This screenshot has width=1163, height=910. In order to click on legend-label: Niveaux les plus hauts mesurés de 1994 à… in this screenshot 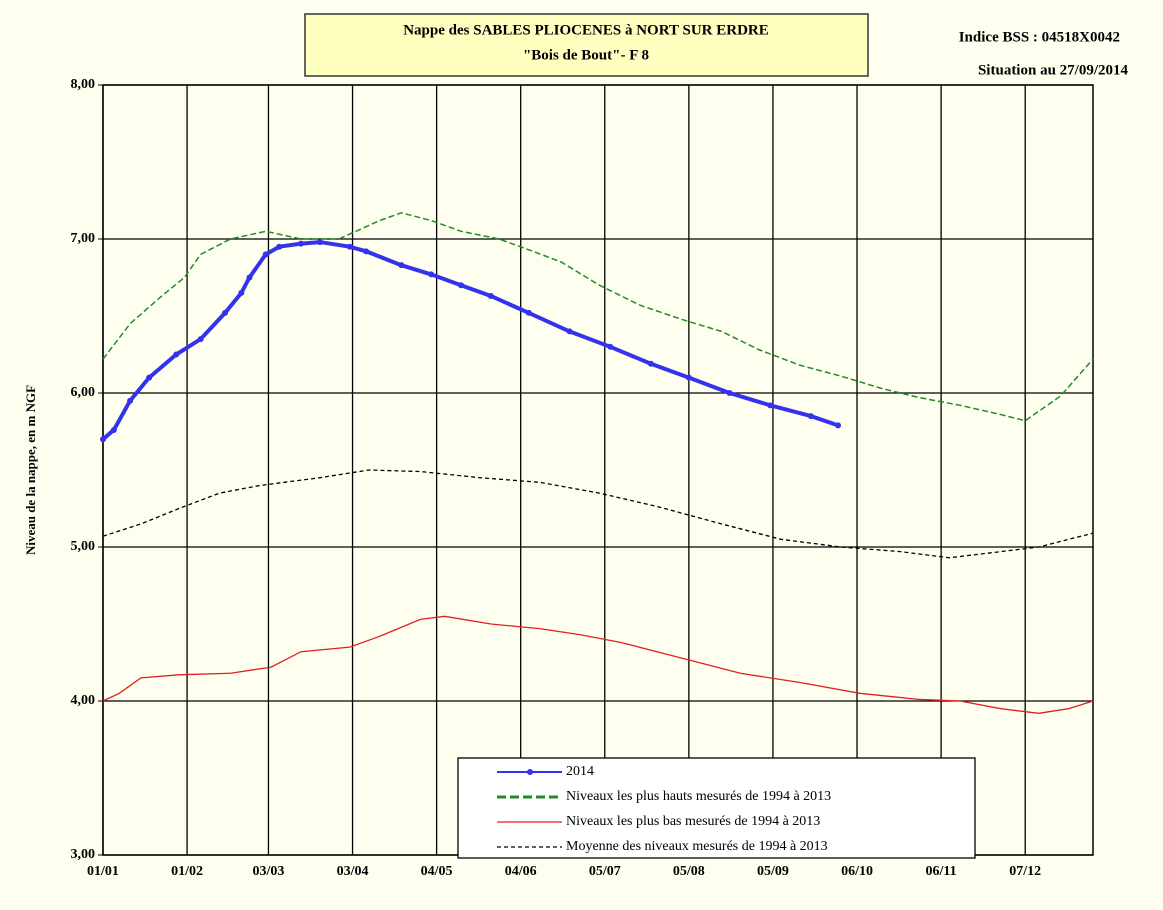, I will do `click(698, 796)`.